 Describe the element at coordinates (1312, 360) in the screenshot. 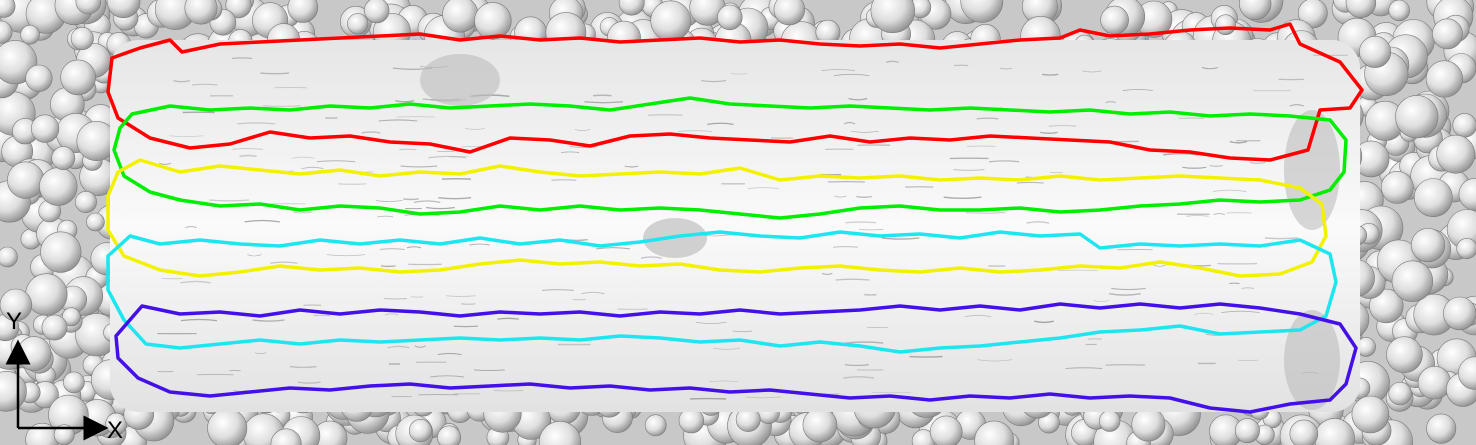

I see `track-end-shadow` at that location.